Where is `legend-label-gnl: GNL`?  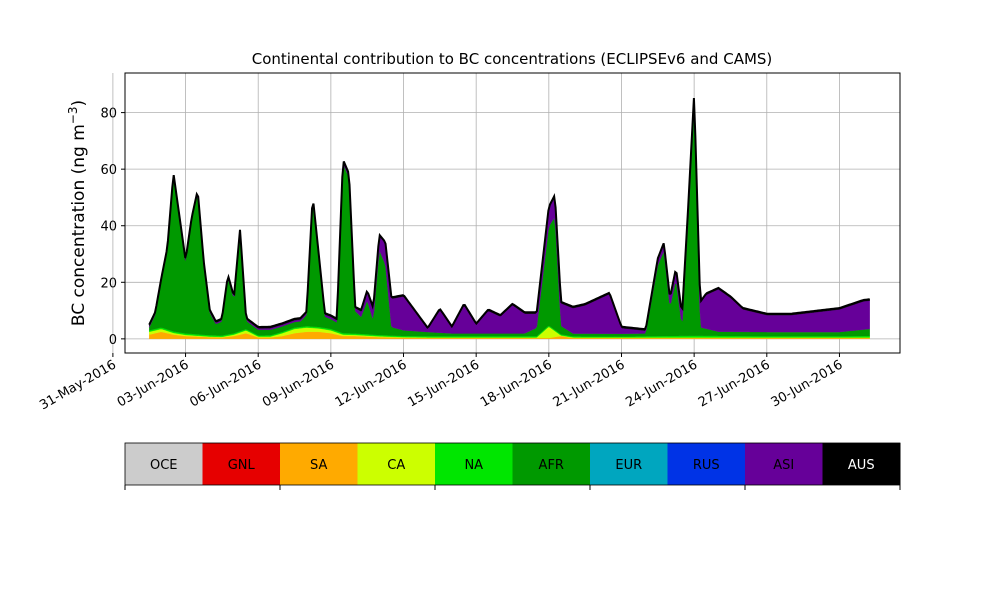
legend-label-gnl: GNL is located at coordinates (242, 465).